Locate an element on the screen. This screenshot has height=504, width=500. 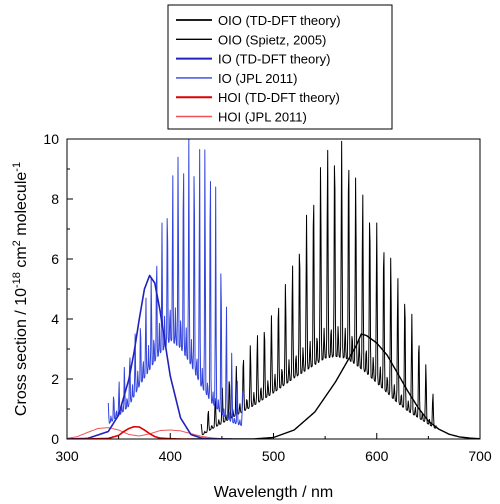
y-tick-label: 6 is located at coordinates (55, 259).